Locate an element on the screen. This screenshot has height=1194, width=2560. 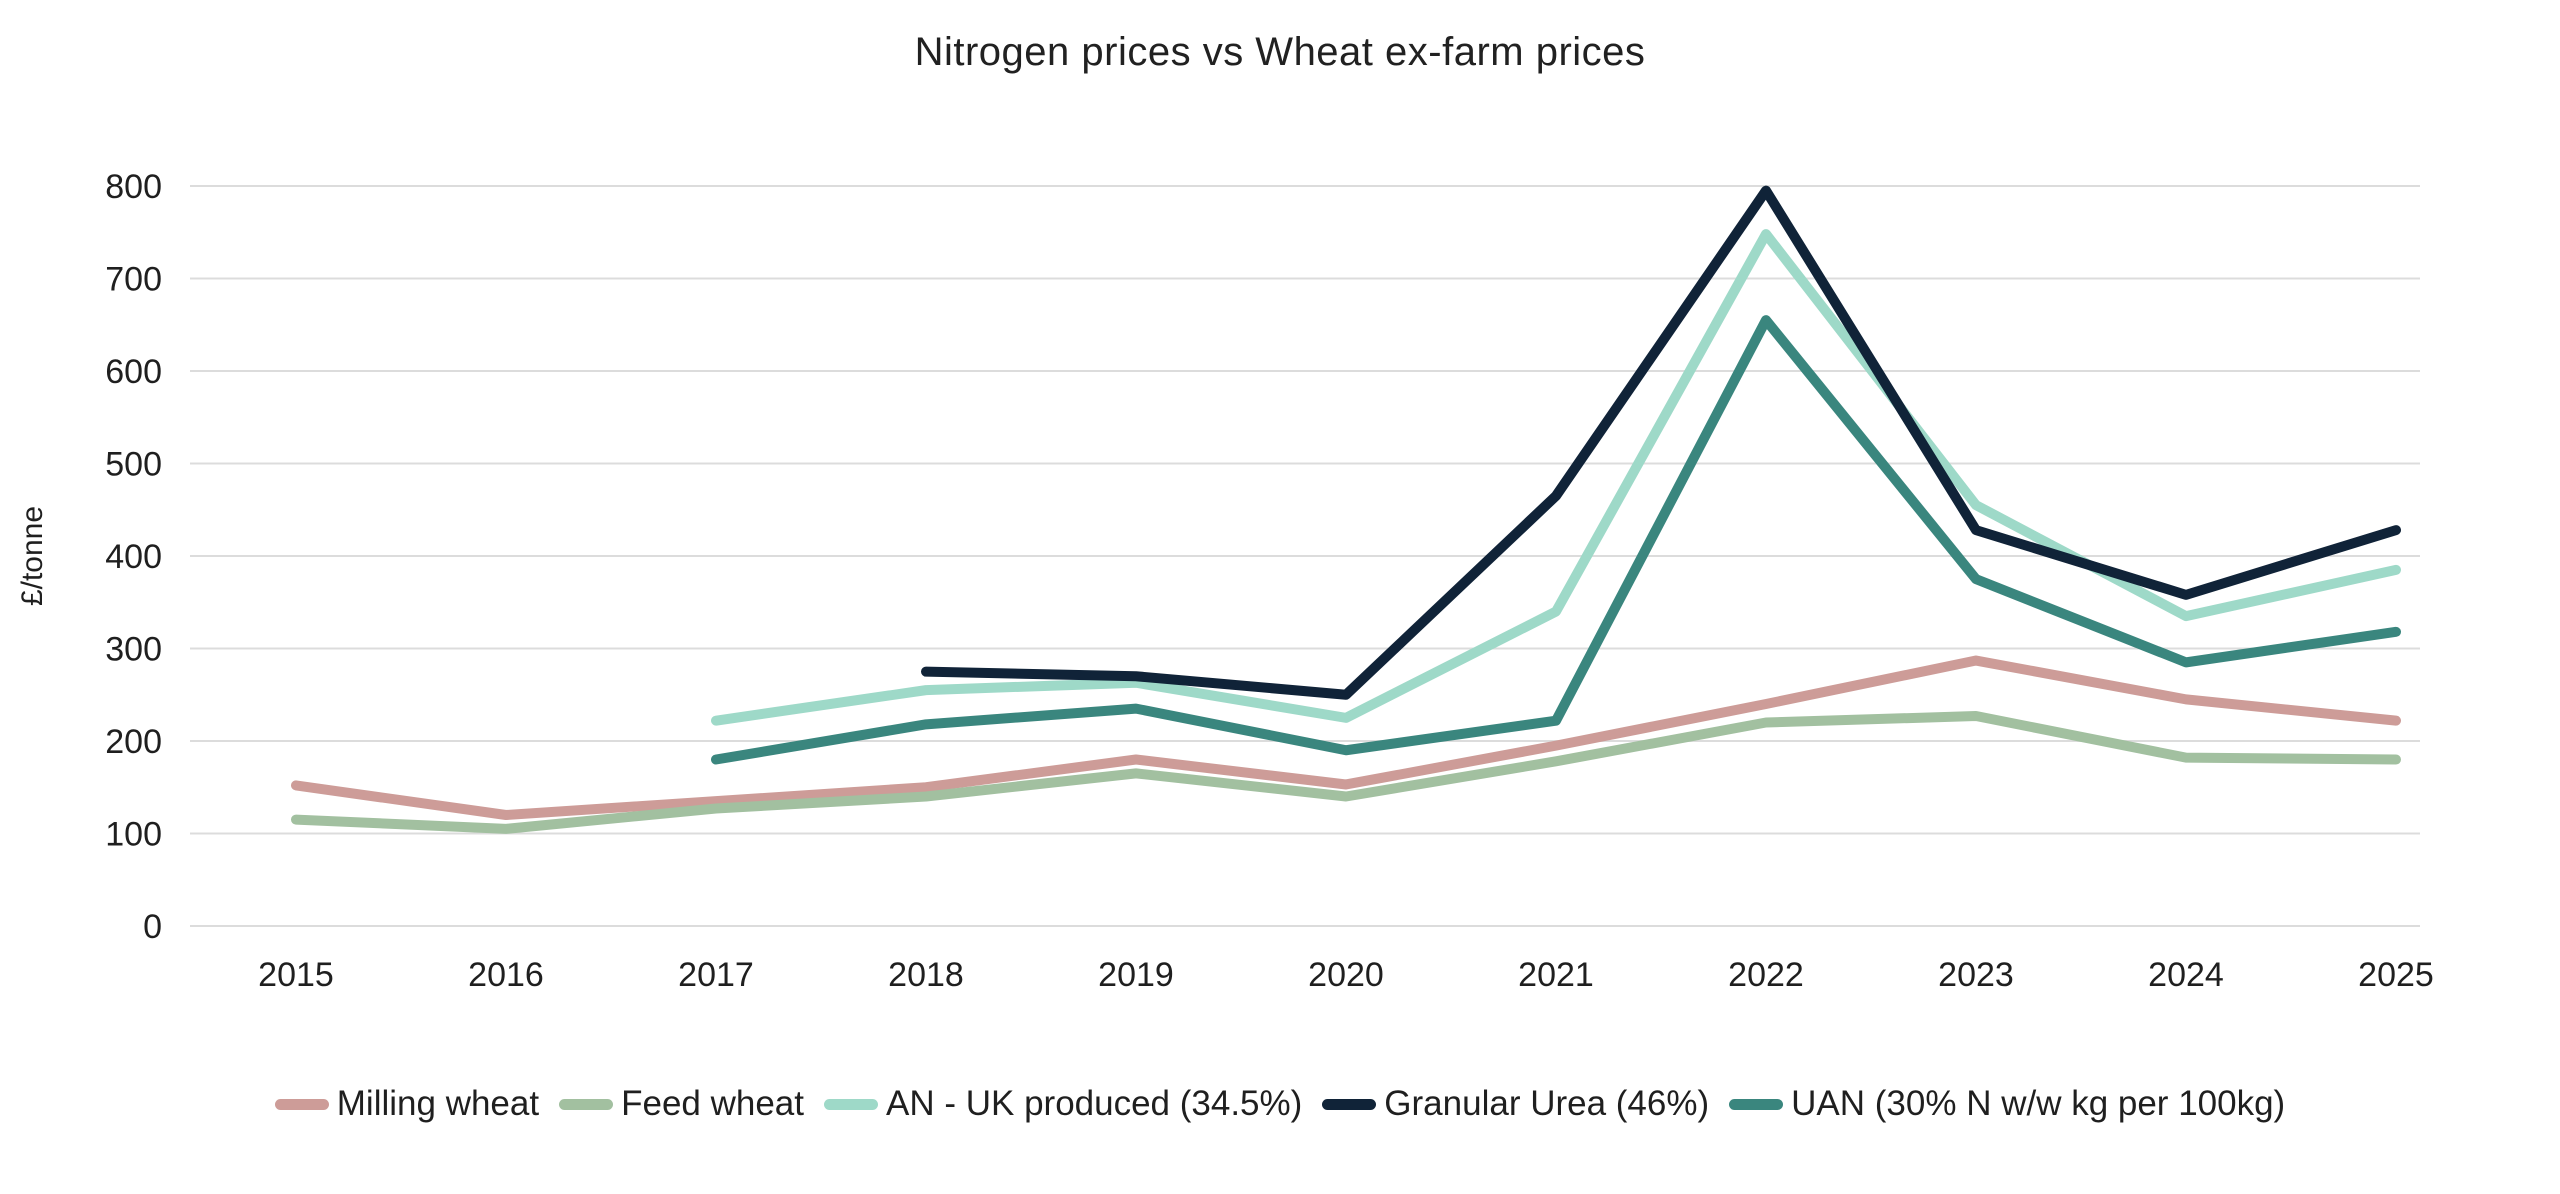
ytick-label-400: 400 is located at coordinates (133, 557).